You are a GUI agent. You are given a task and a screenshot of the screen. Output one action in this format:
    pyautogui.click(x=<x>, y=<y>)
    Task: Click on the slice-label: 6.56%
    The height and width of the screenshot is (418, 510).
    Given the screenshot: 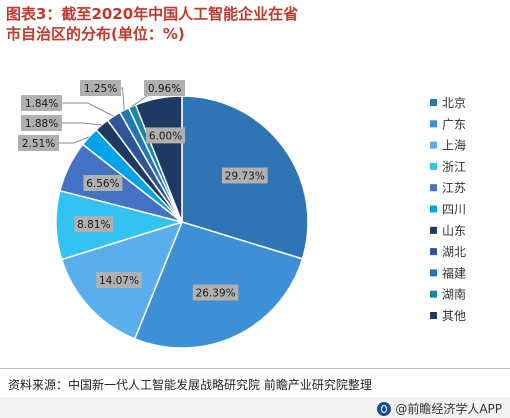 What is the action you would take?
    pyautogui.click(x=102, y=184)
    